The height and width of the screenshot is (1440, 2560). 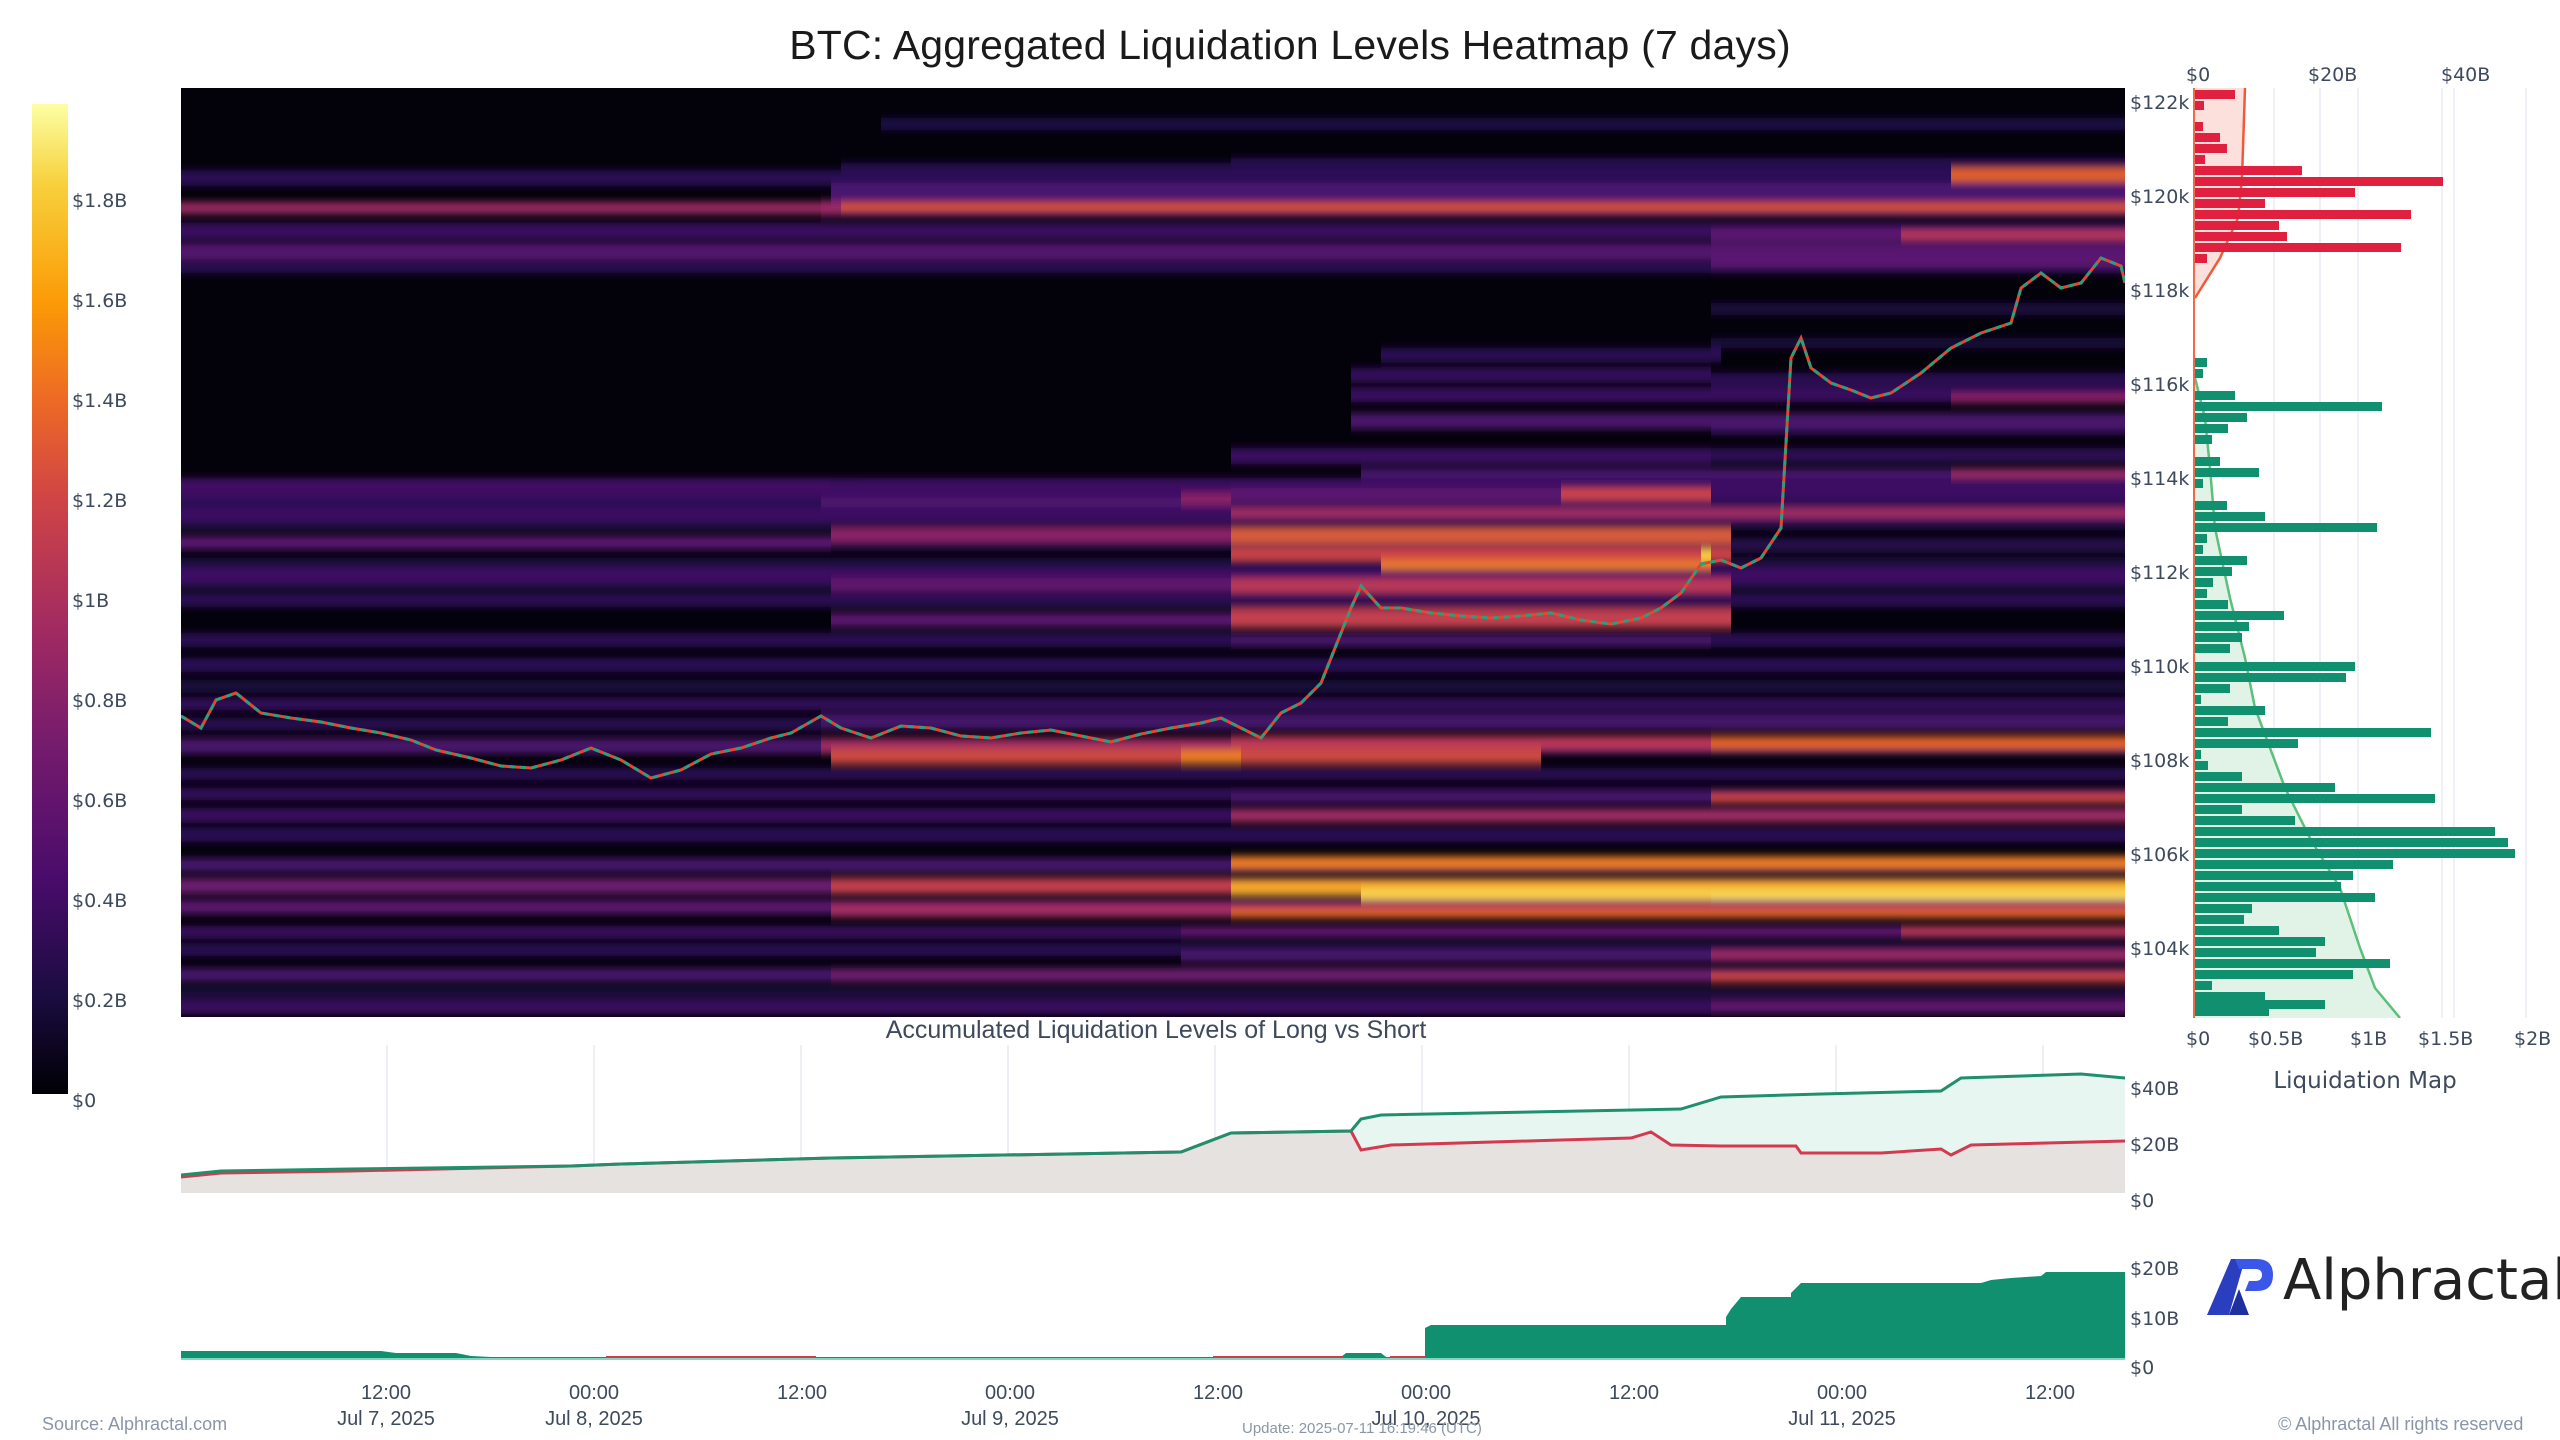 I want to click on liq-map-bottom-axis-label: $1.5B, so click(x=2446, y=1039).